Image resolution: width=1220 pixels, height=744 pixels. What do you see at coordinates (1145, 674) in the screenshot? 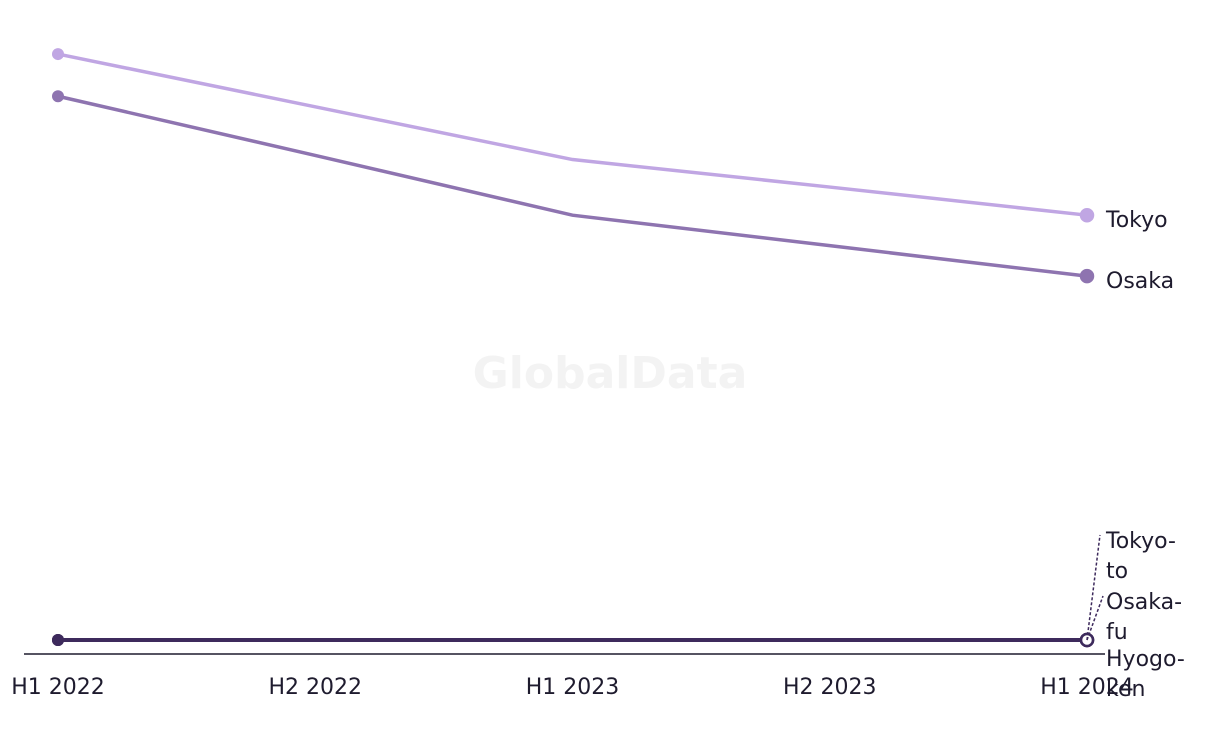
I see `legend-label: Hyogo-ken` at bounding box center [1145, 674].